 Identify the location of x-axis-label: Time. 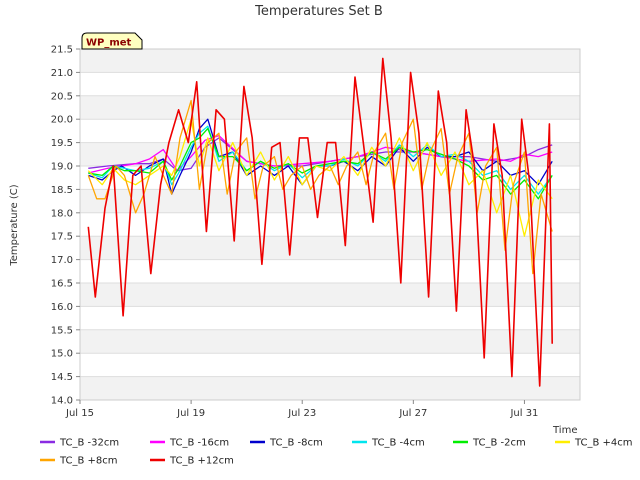
(564, 430).